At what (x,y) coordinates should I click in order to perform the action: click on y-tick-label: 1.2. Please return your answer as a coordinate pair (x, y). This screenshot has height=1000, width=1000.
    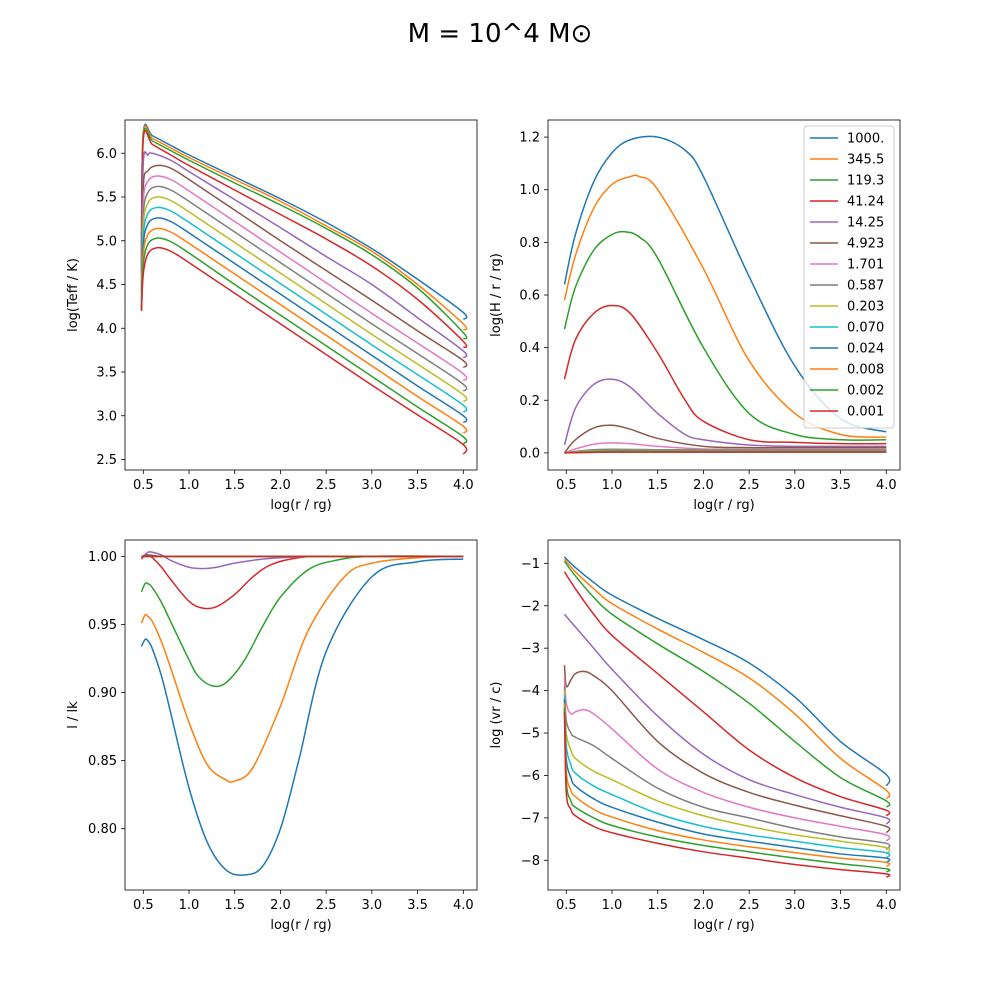
    Looking at the image, I should click on (529, 138).